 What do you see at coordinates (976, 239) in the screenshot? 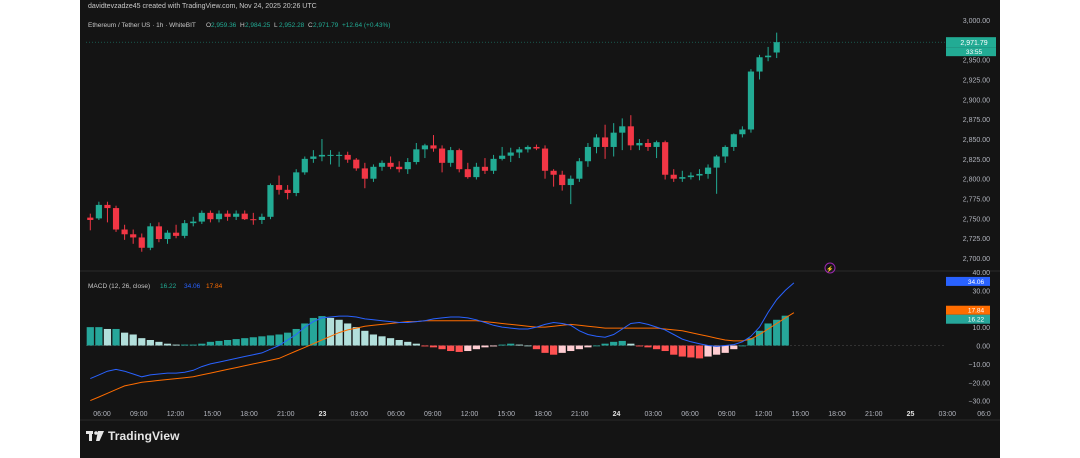
I see `price-tick-label: 2,725.00` at bounding box center [976, 239].